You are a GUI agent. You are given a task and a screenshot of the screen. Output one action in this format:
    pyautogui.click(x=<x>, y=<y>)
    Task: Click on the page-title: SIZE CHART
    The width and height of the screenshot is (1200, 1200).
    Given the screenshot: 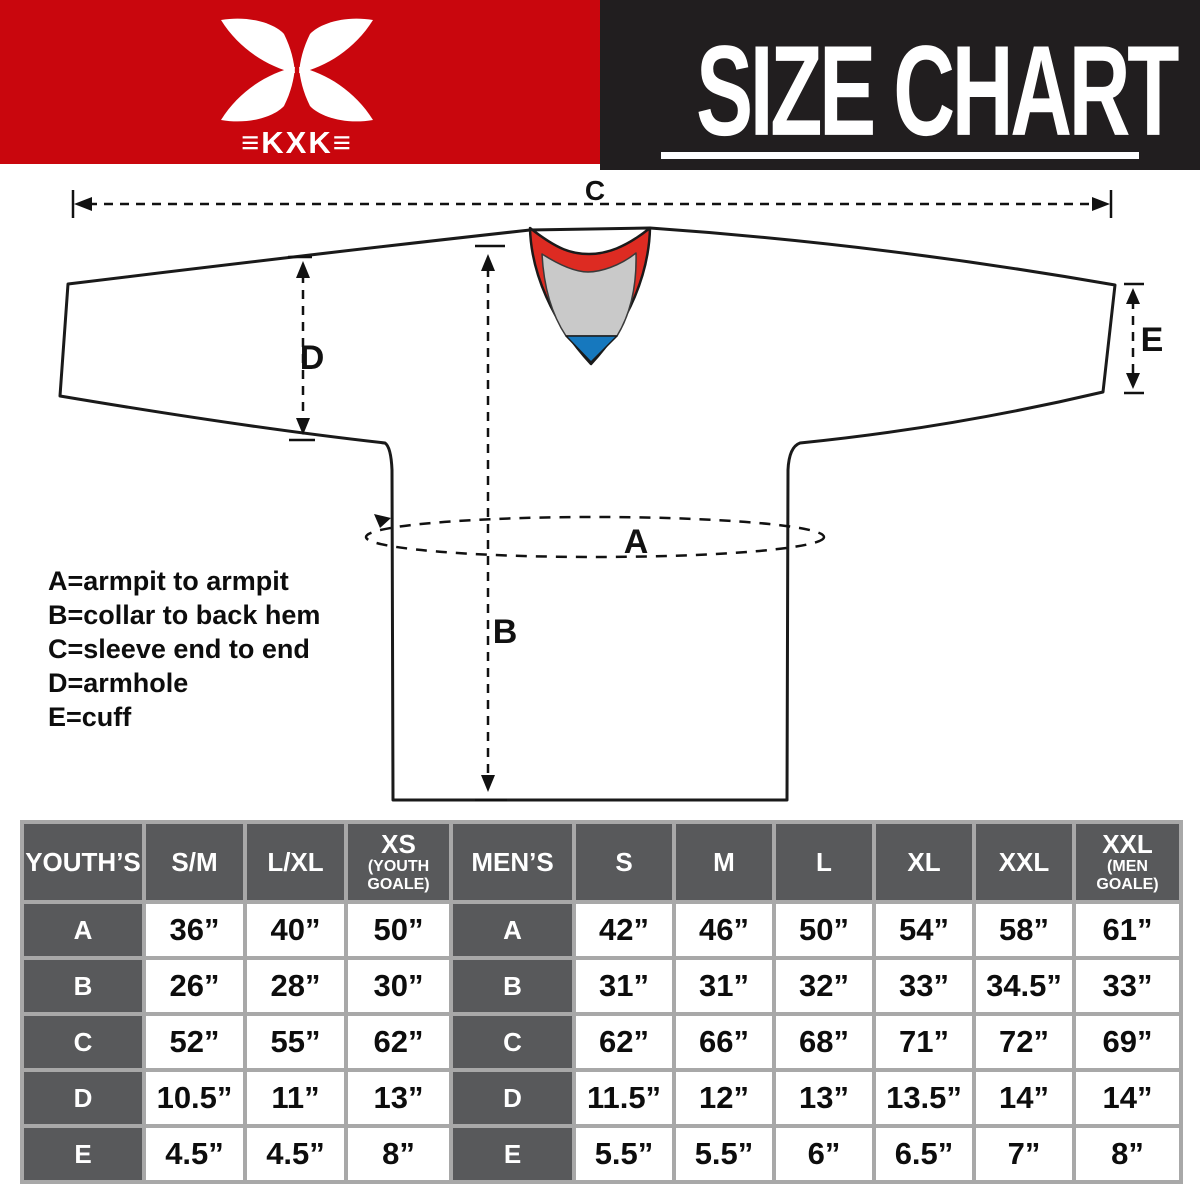 What is the action you would take?
    pyautogui.click(x=937, y=90)
    